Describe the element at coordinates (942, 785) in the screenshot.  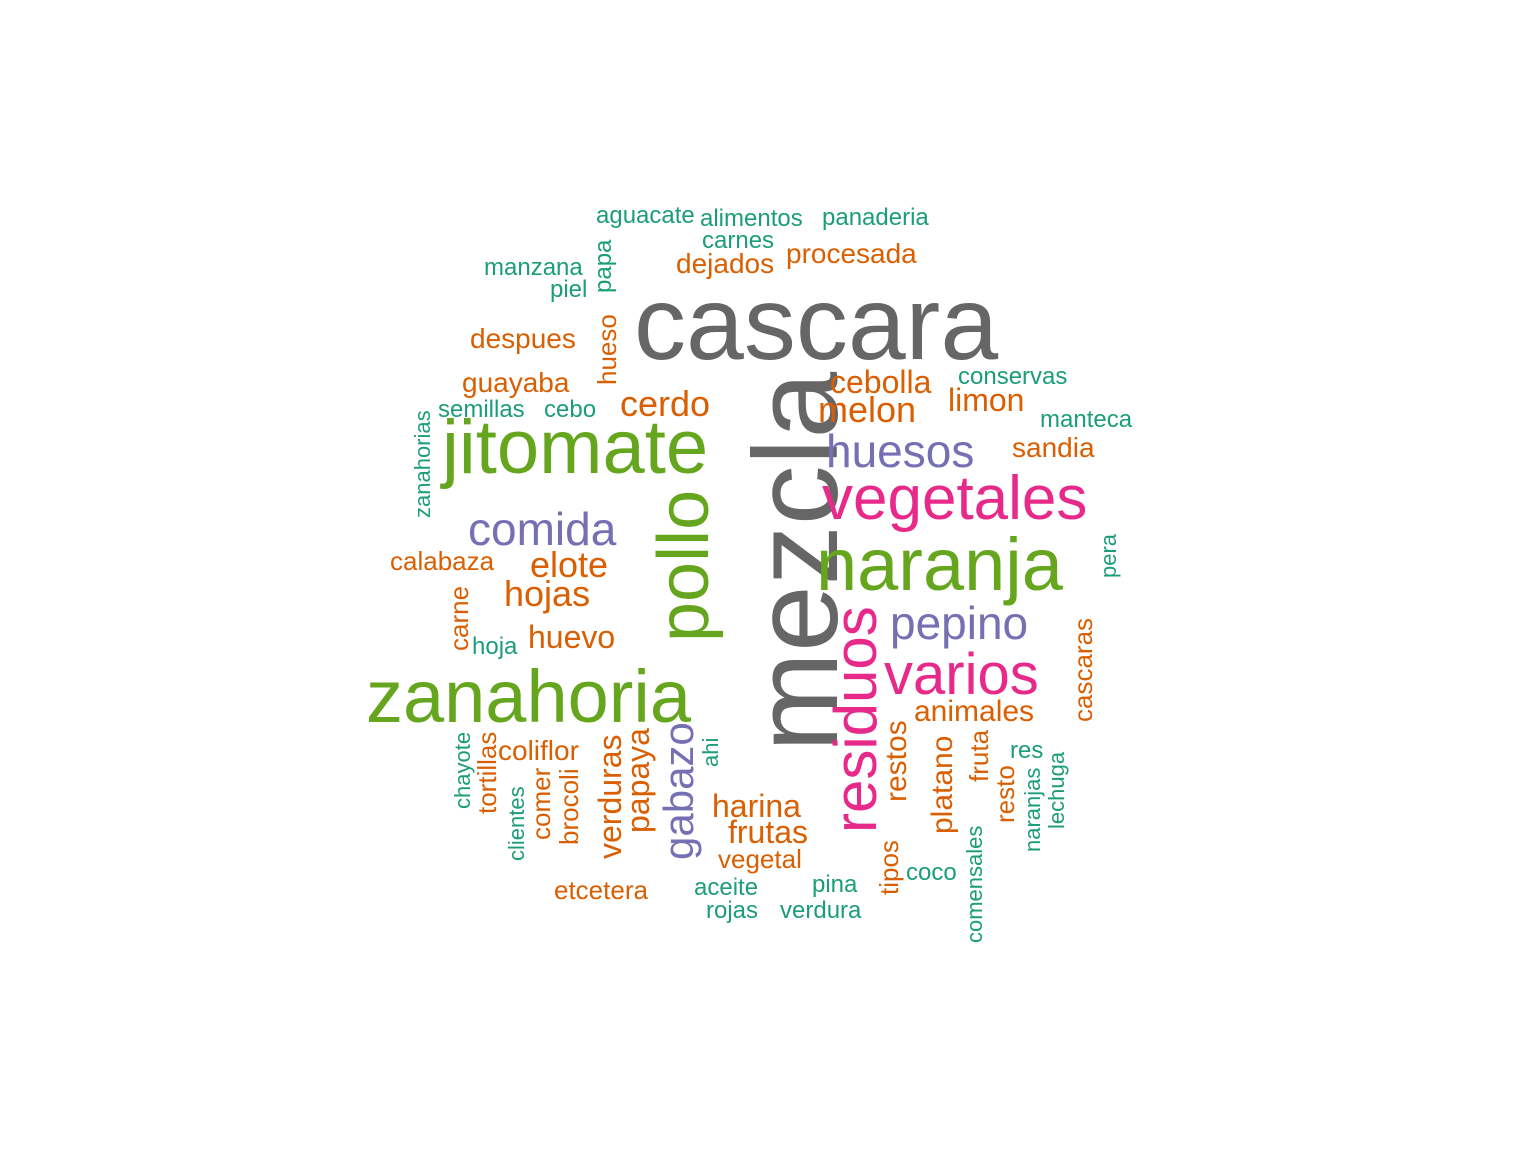
I see `cloud-word-platano: platano` at that location.